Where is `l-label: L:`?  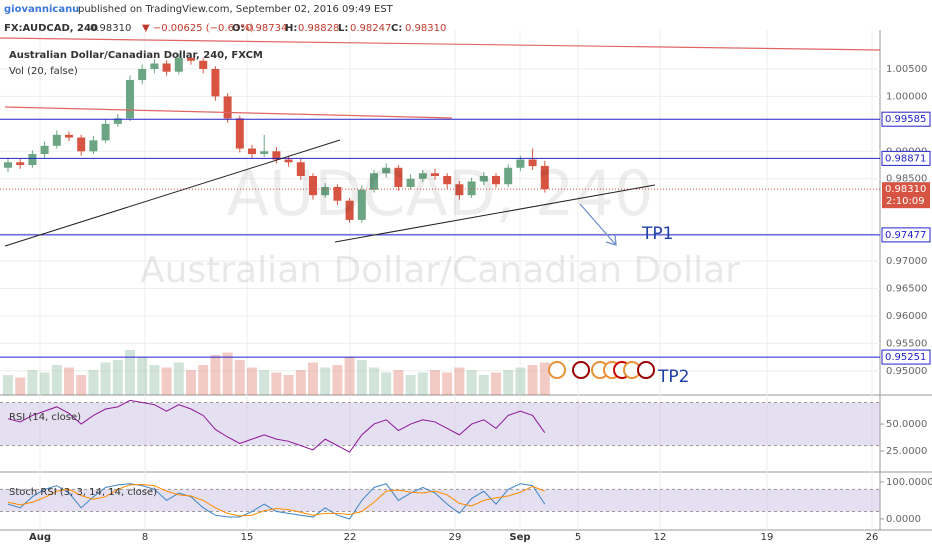
l-label: L: is located at coordinates (343, 28).